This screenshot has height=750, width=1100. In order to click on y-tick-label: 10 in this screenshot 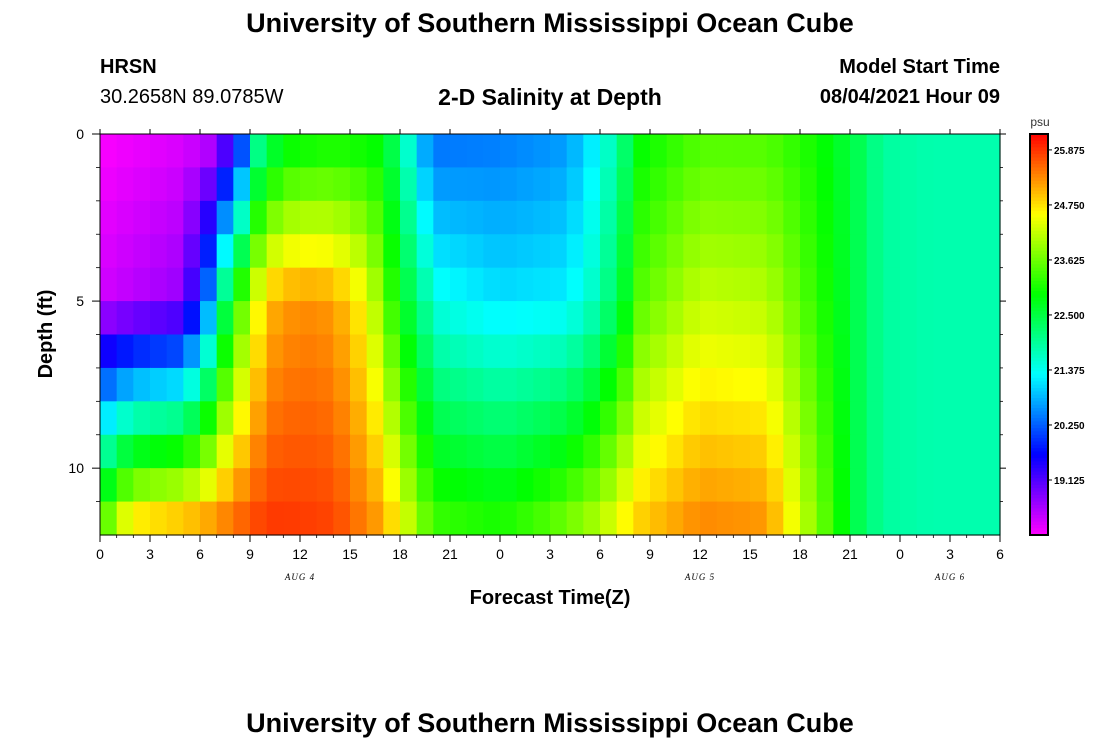, I will do `click(76, 468)`.